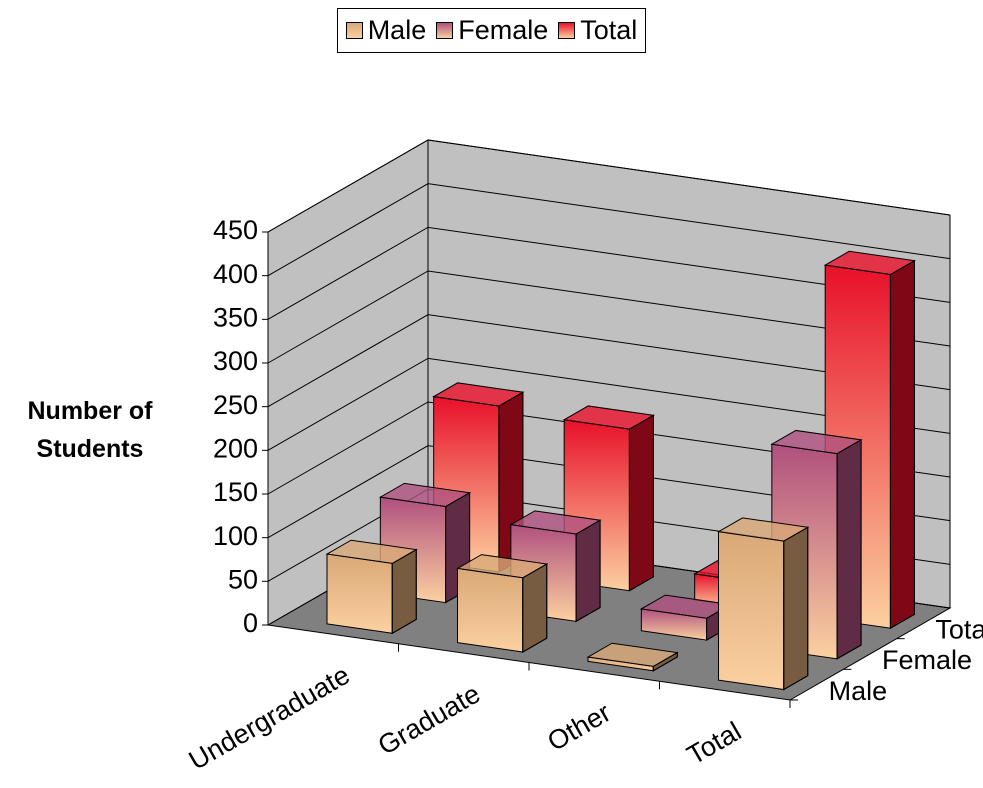 This screenshot has width=983, height=788. Describe the element at coordinates (235, 448) in the screenshot. I see `y-tick-label: 200` at that location.